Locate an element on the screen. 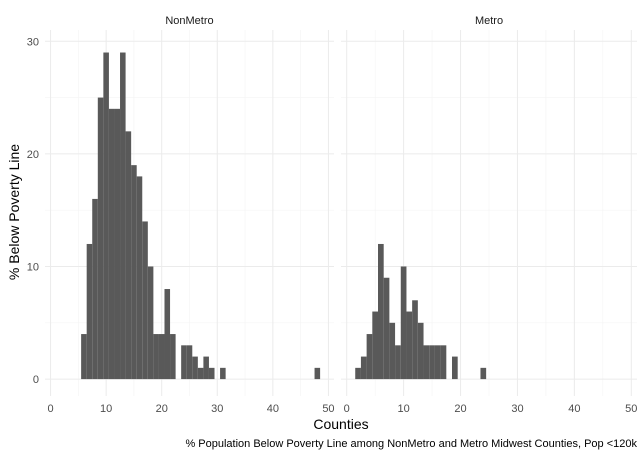  facet-label-nonmetro: NonMetro is located at coordinates (189, 21).